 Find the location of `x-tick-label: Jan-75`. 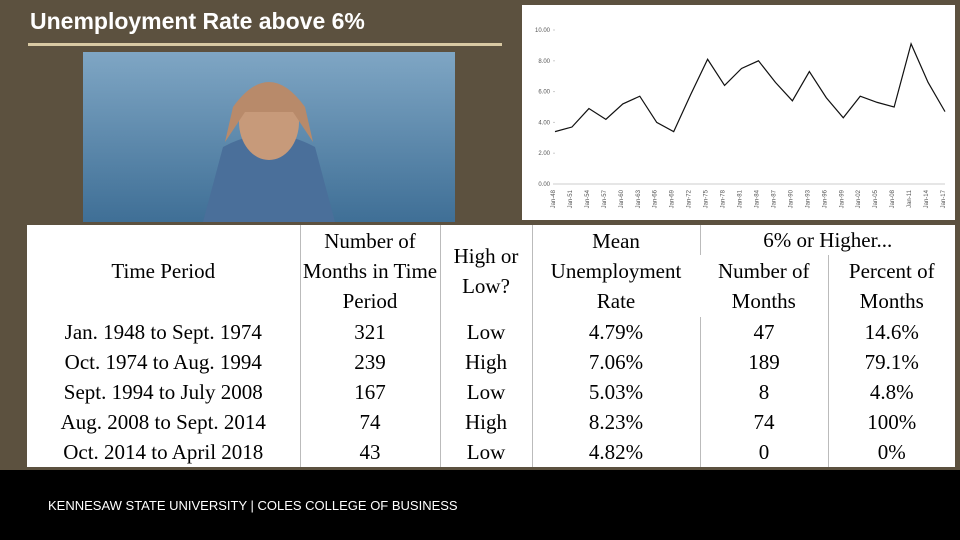

x-tick-label: Jan-75 is located at coordinates (707, 198).